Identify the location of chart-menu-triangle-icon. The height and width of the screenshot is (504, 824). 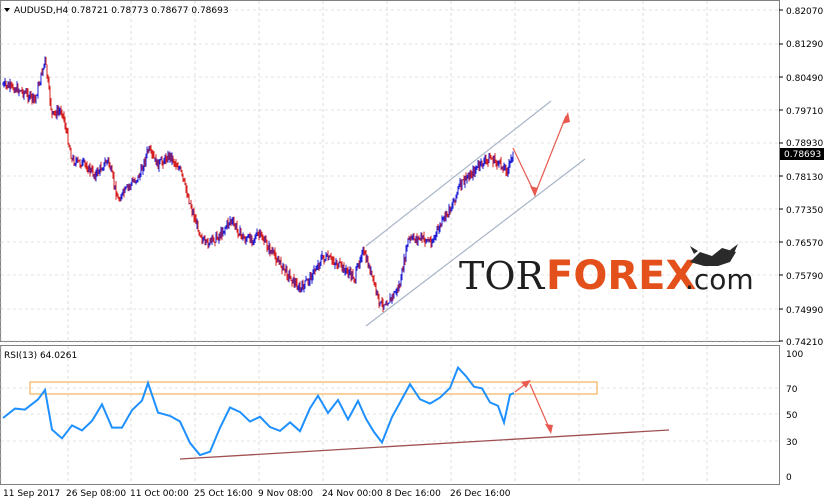
(7, 10).